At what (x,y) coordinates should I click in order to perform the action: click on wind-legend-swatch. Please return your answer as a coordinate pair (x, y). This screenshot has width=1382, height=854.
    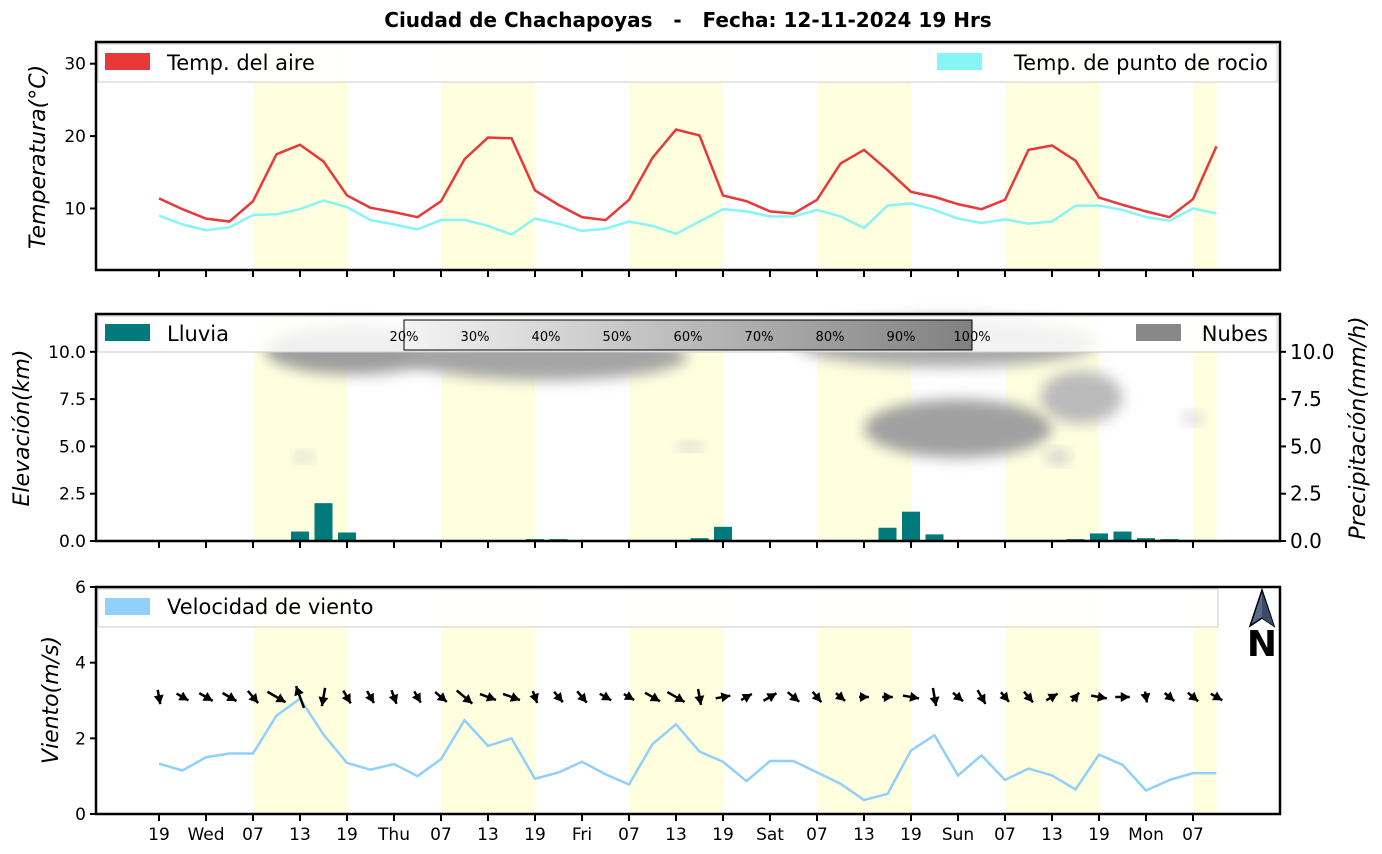
    Looking at the image, I should click on (127, 606).